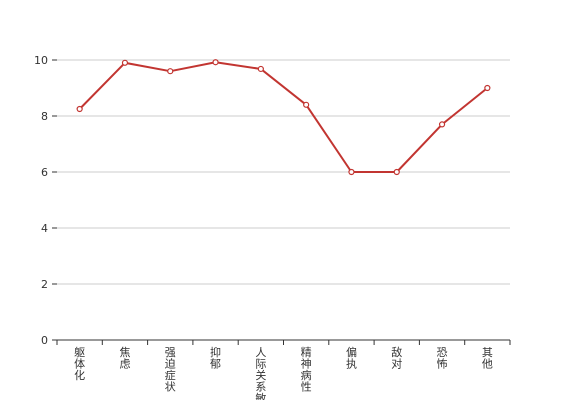  Describe the element at coordinates (44, 116) in the screenshot. I see `y-tick-label: 8` at that location.